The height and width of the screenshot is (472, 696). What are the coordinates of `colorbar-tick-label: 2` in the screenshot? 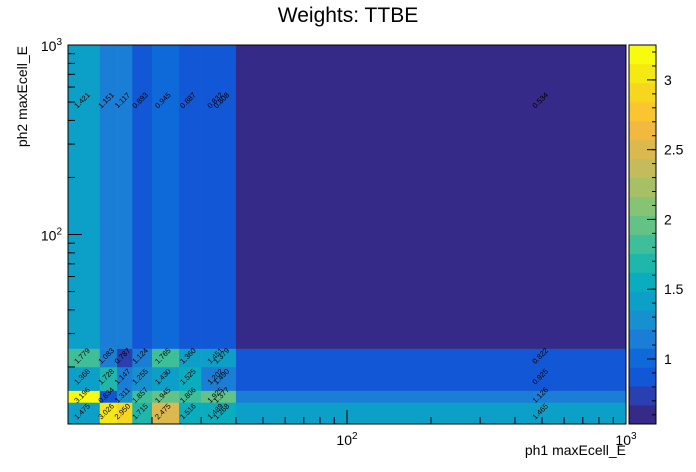 It's located at (668, 219).